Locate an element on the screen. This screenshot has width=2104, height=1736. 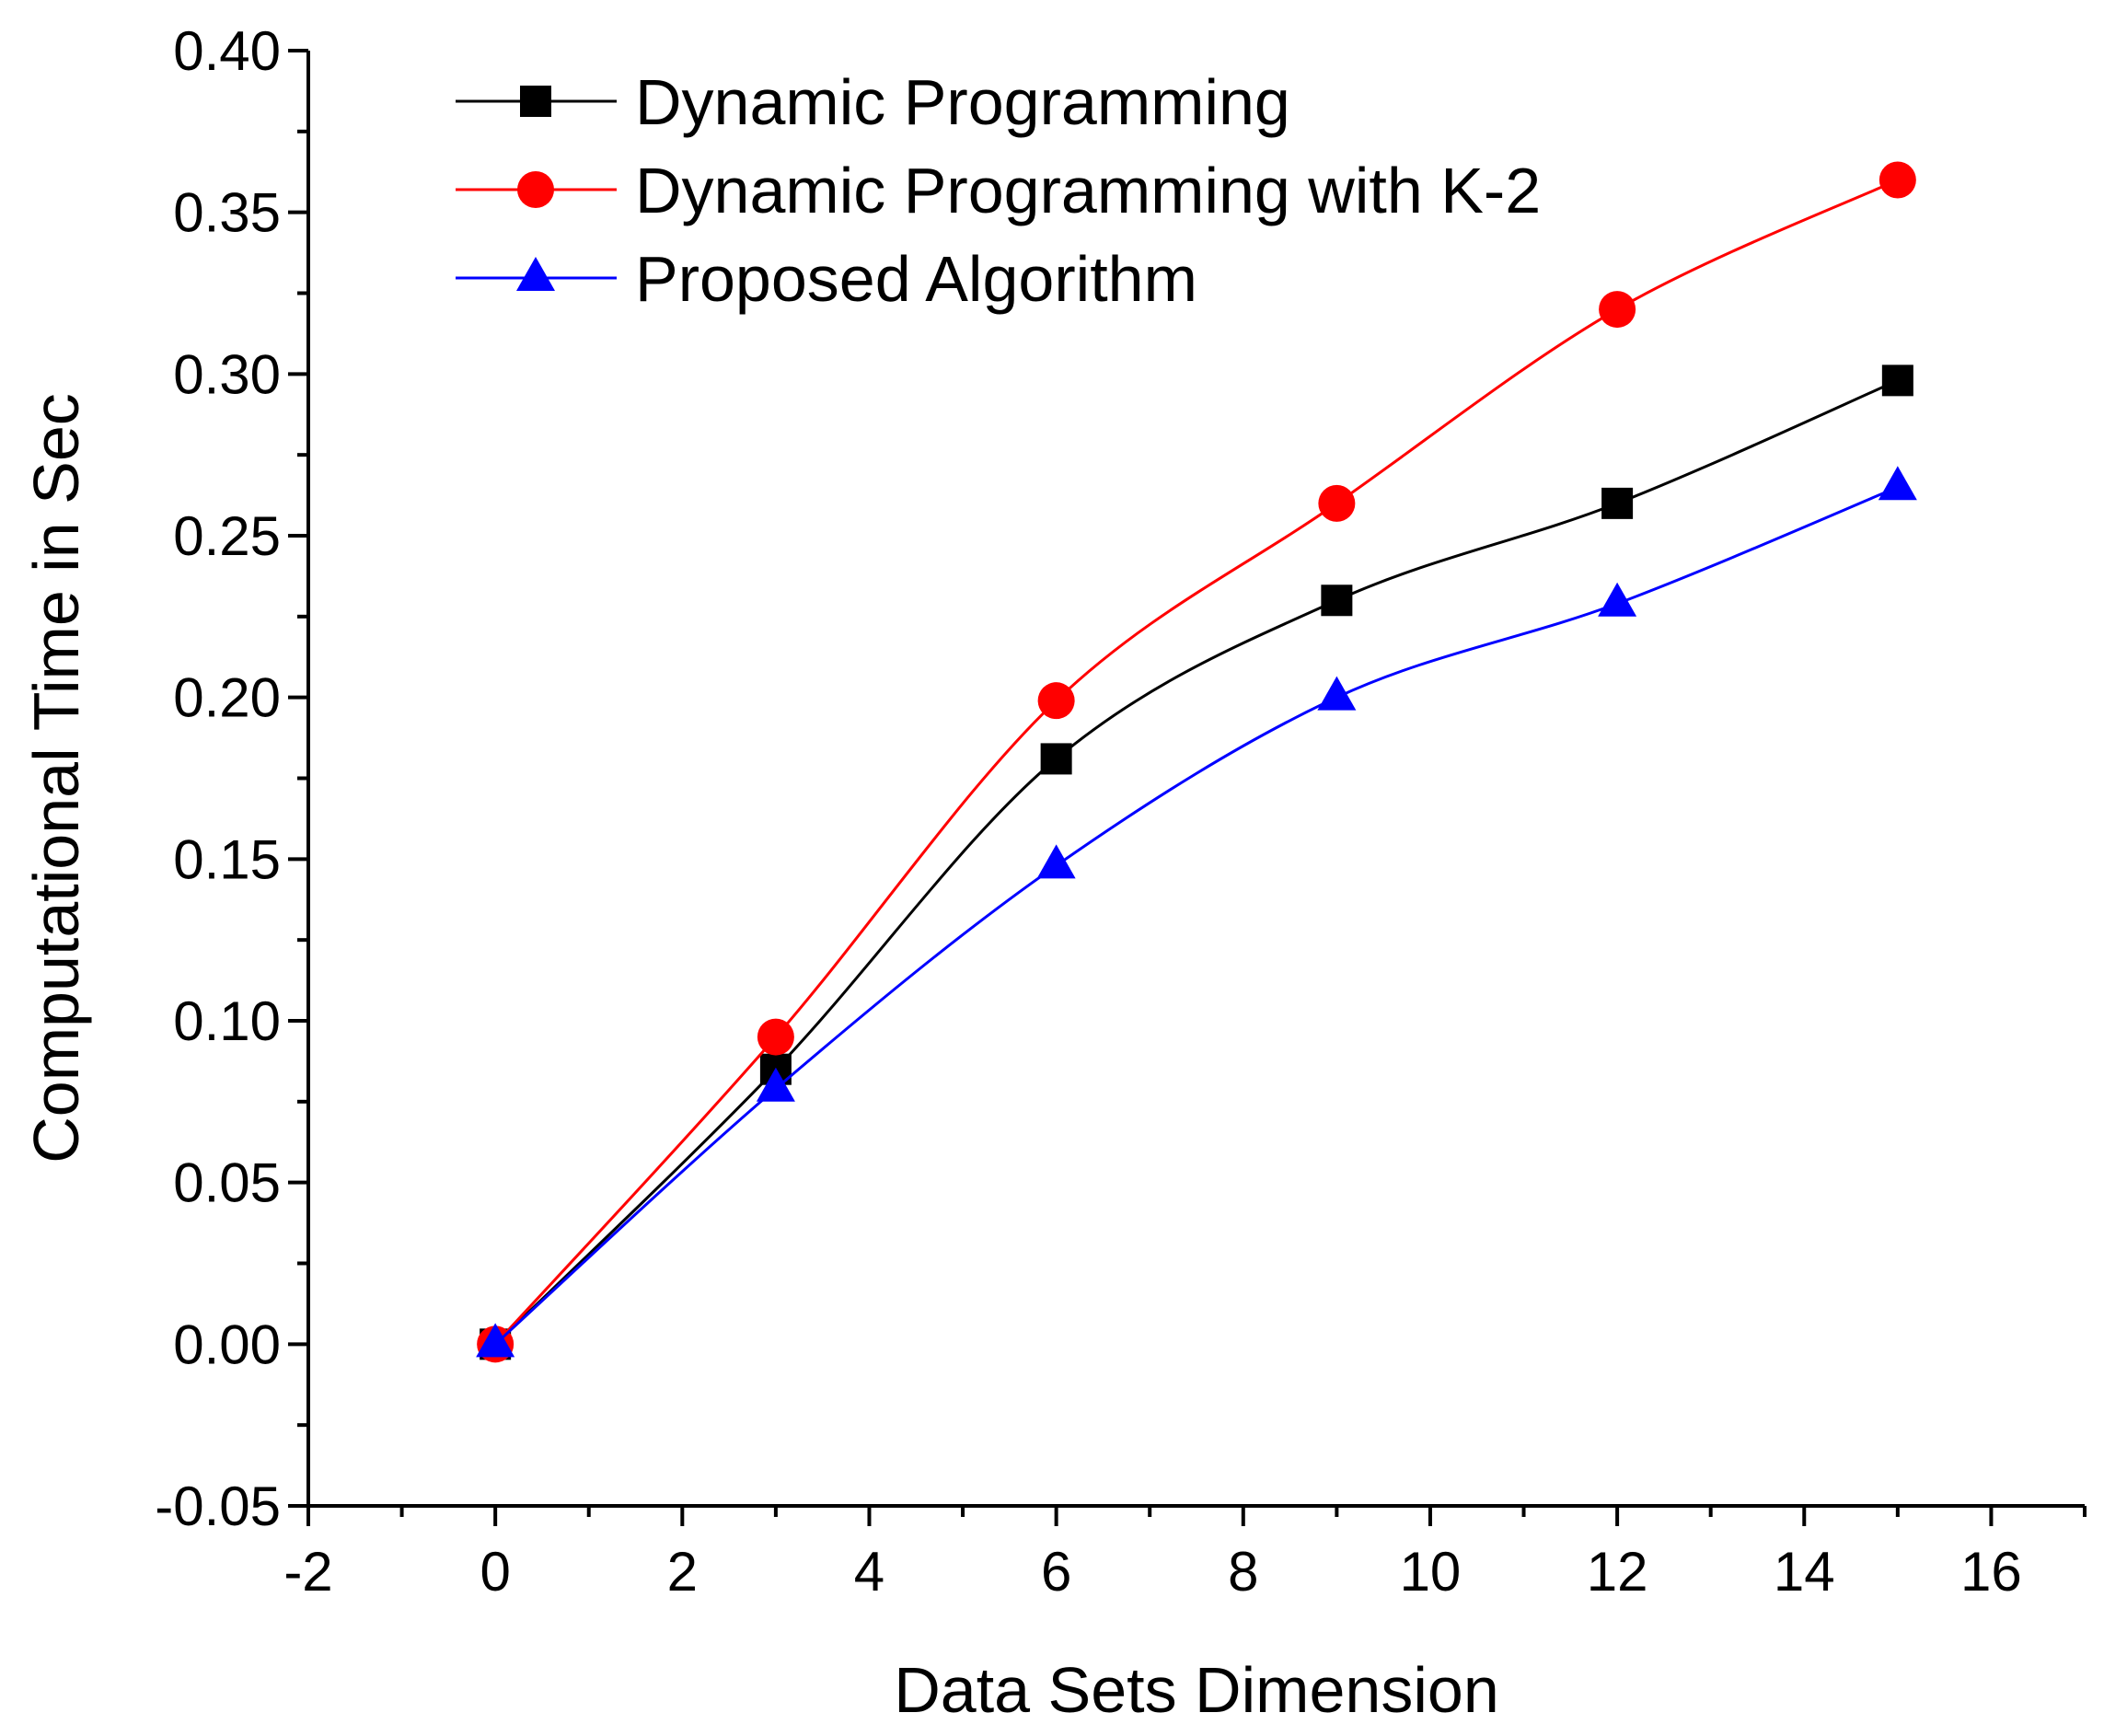
legend-item: Dynamic Programming with K-2 is located at coordinates (999, 190).